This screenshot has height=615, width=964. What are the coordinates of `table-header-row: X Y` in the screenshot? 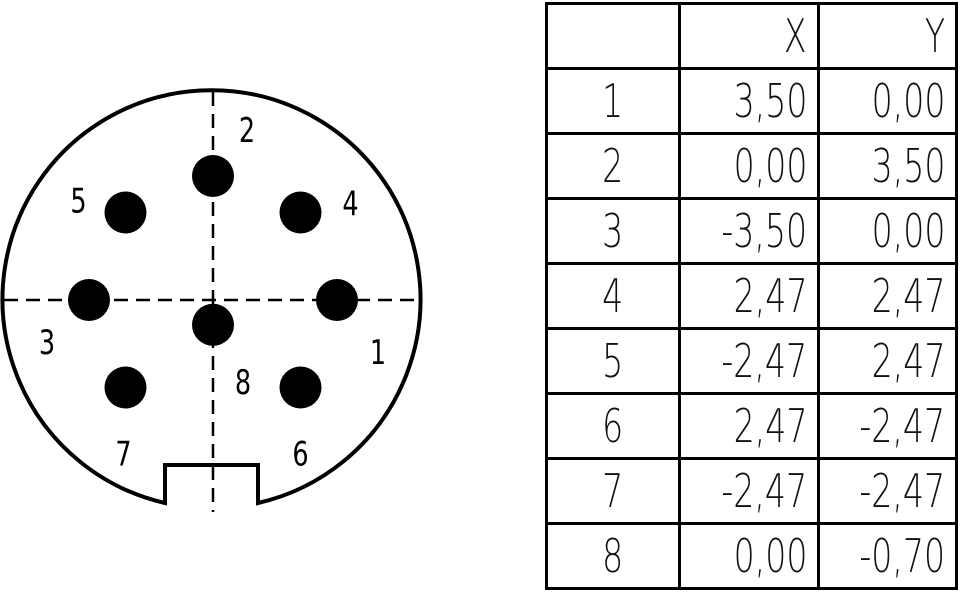 It's located at (751, 36).